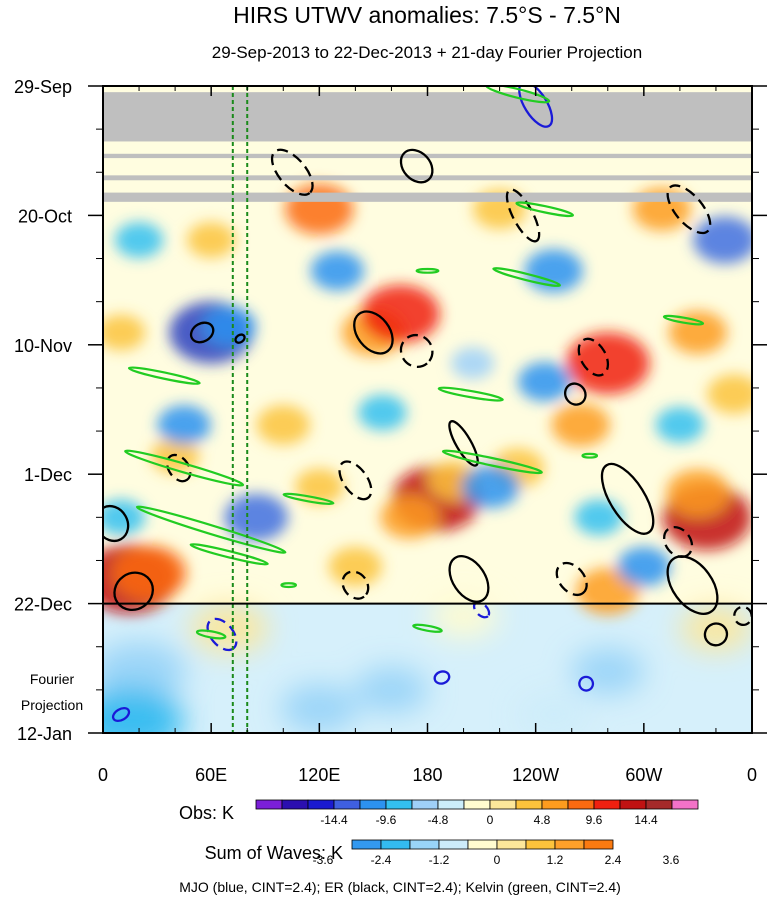 This screenshot has width=771, height=899. What do you see at coordinates (438, 820) in the screenshot?
I see `obs-colorbar-tick-label-2: -4.8` at bounding box center [438, 820].